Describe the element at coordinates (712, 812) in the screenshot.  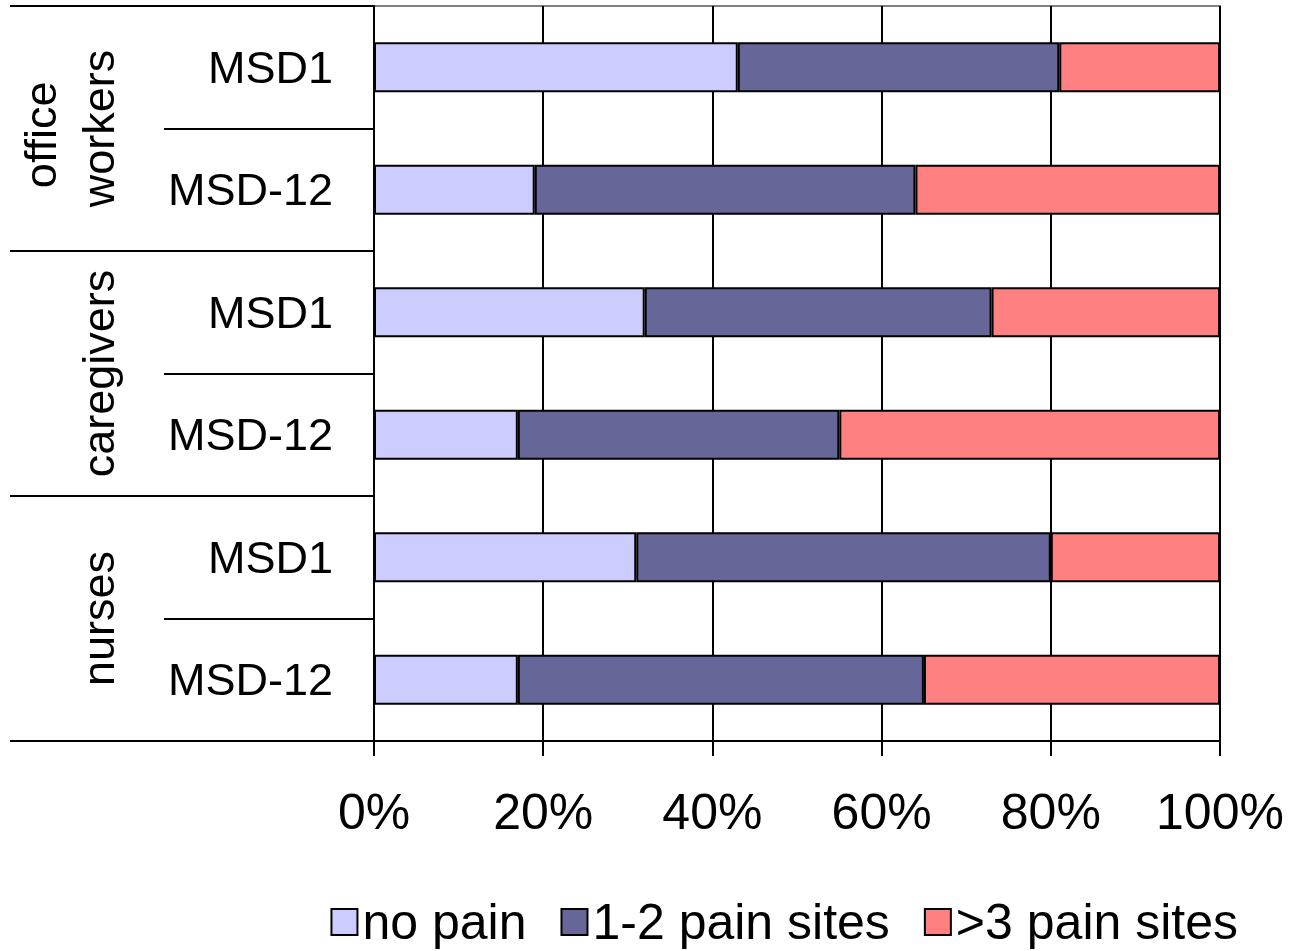
I see `x-tick-label: 40%` at that location.